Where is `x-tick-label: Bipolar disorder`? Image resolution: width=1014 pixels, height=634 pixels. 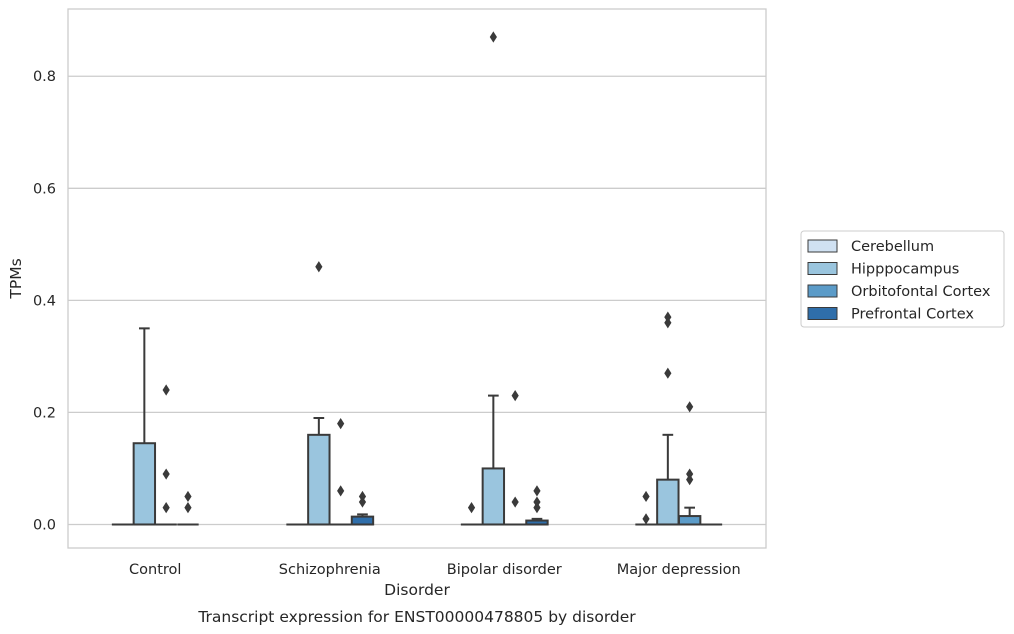
x-tick-label: Bipolar disorder is located at coordinates (504, 570).